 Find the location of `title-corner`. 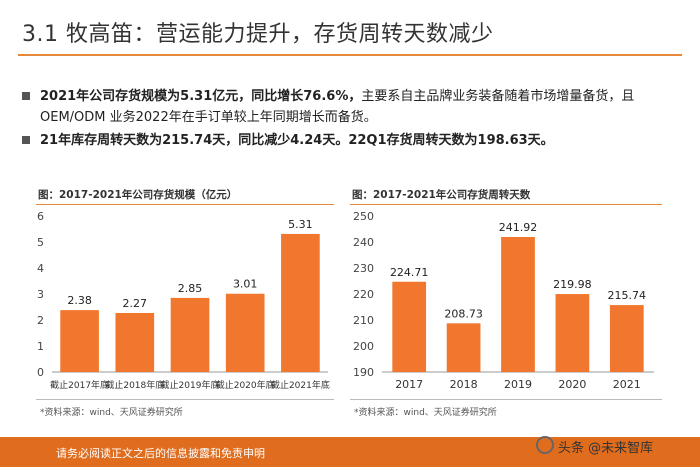

title-corner is located at coordinates (3, 28).